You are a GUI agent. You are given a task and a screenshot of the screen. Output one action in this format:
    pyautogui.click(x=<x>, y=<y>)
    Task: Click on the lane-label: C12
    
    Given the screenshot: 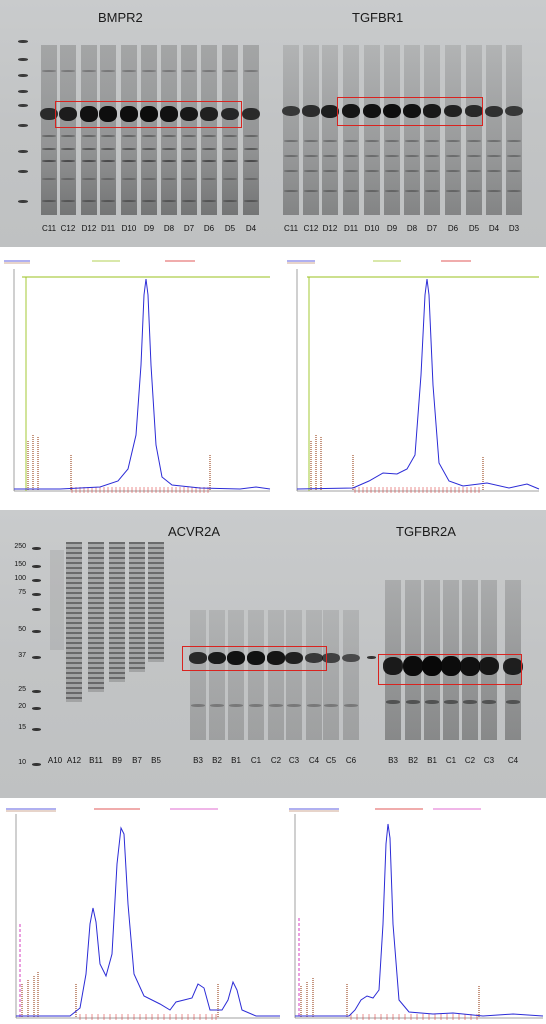 What is the action you would take?
    pyautogui.click(x=68, y=228)
    